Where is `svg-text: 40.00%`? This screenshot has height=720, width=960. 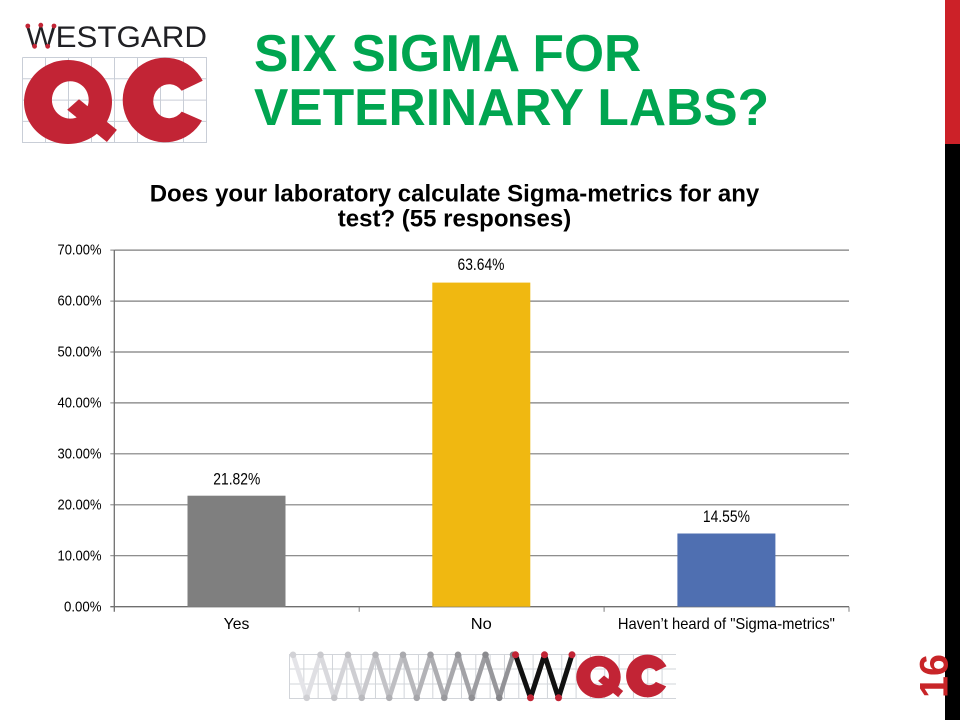 svg-text: 40.00% is located at coordinates (80, 403).